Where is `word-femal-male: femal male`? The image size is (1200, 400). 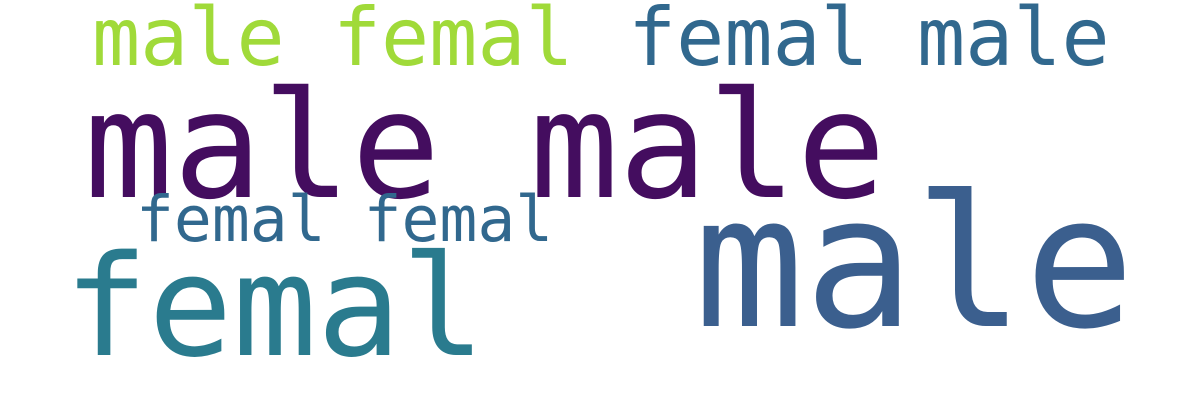
word-femal-male: femal male is located at coordinates (869, 42).